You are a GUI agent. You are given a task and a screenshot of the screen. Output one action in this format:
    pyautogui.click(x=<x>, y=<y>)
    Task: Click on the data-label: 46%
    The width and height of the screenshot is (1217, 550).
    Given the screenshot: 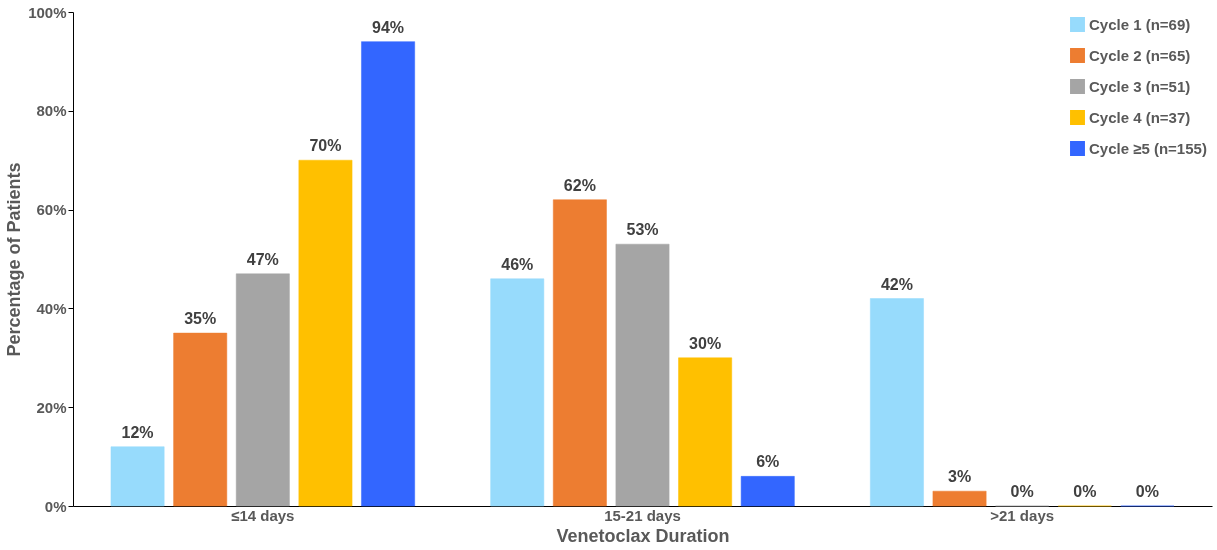 What is the action you would take?
    pyautogui.click(x=517, y=264)
    